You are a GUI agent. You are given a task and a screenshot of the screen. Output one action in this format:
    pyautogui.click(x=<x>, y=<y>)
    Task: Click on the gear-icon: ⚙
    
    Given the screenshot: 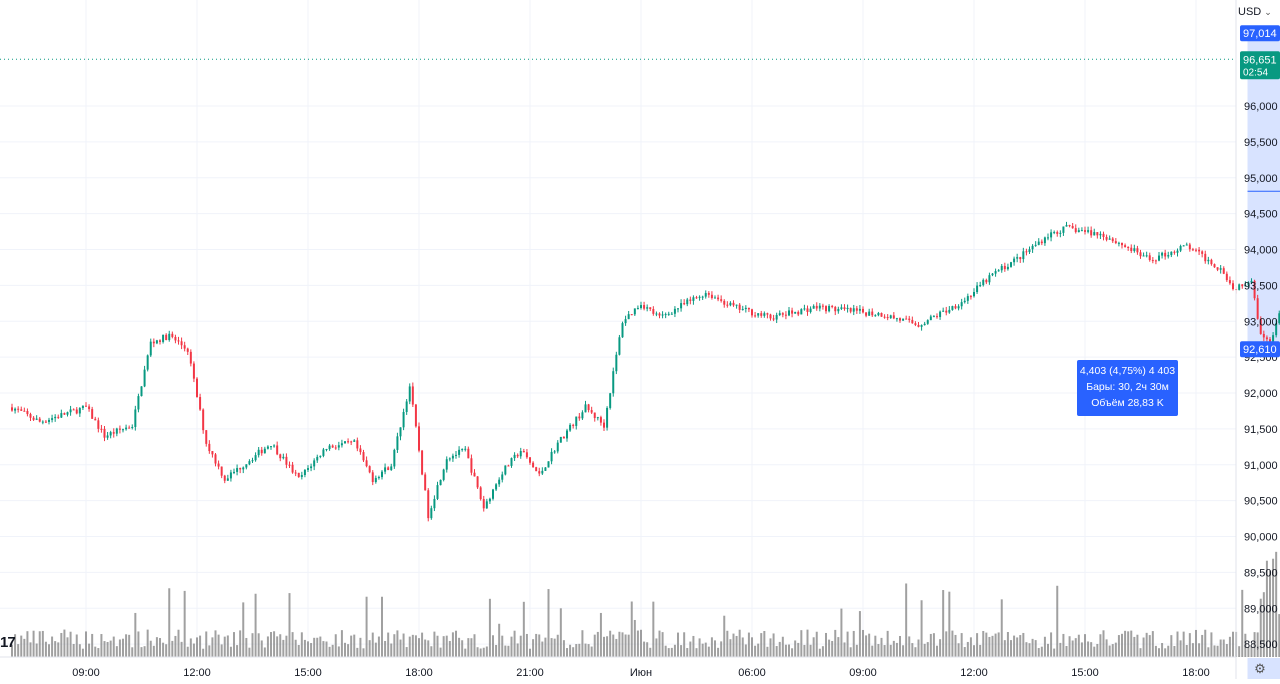 What is the action you would take?
    pyautogui.click(x=1260, y=669)
    